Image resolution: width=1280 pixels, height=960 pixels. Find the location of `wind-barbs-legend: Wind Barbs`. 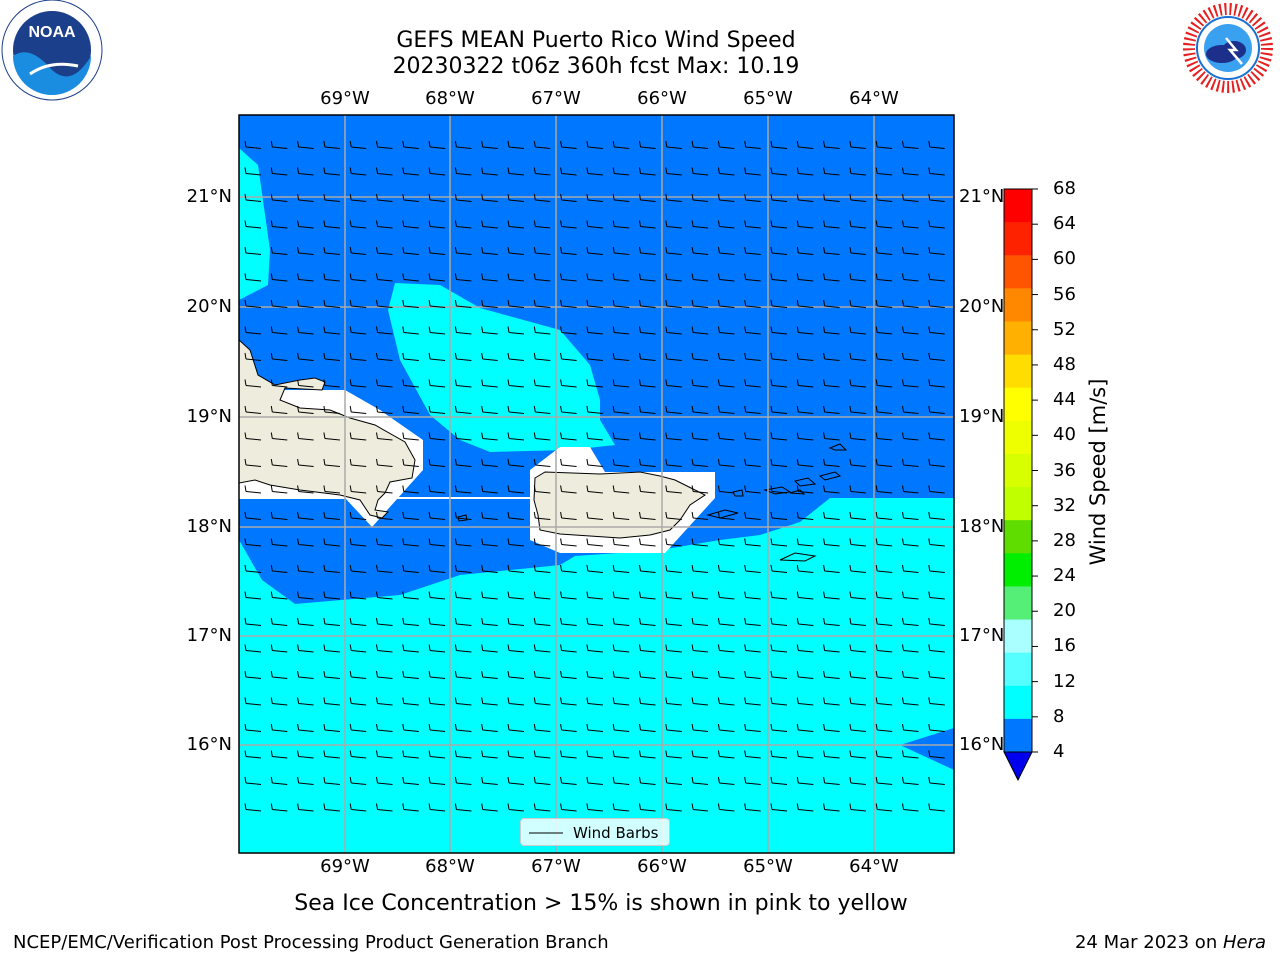

wind-barbs-legend: Wind Barbs is located at coordinates (595, 832).